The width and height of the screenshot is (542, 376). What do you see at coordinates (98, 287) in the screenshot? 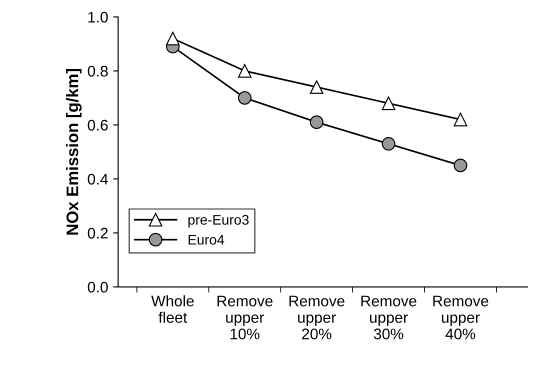
I see `y-tick-label: 0.0` at bounding box center [98, 287].